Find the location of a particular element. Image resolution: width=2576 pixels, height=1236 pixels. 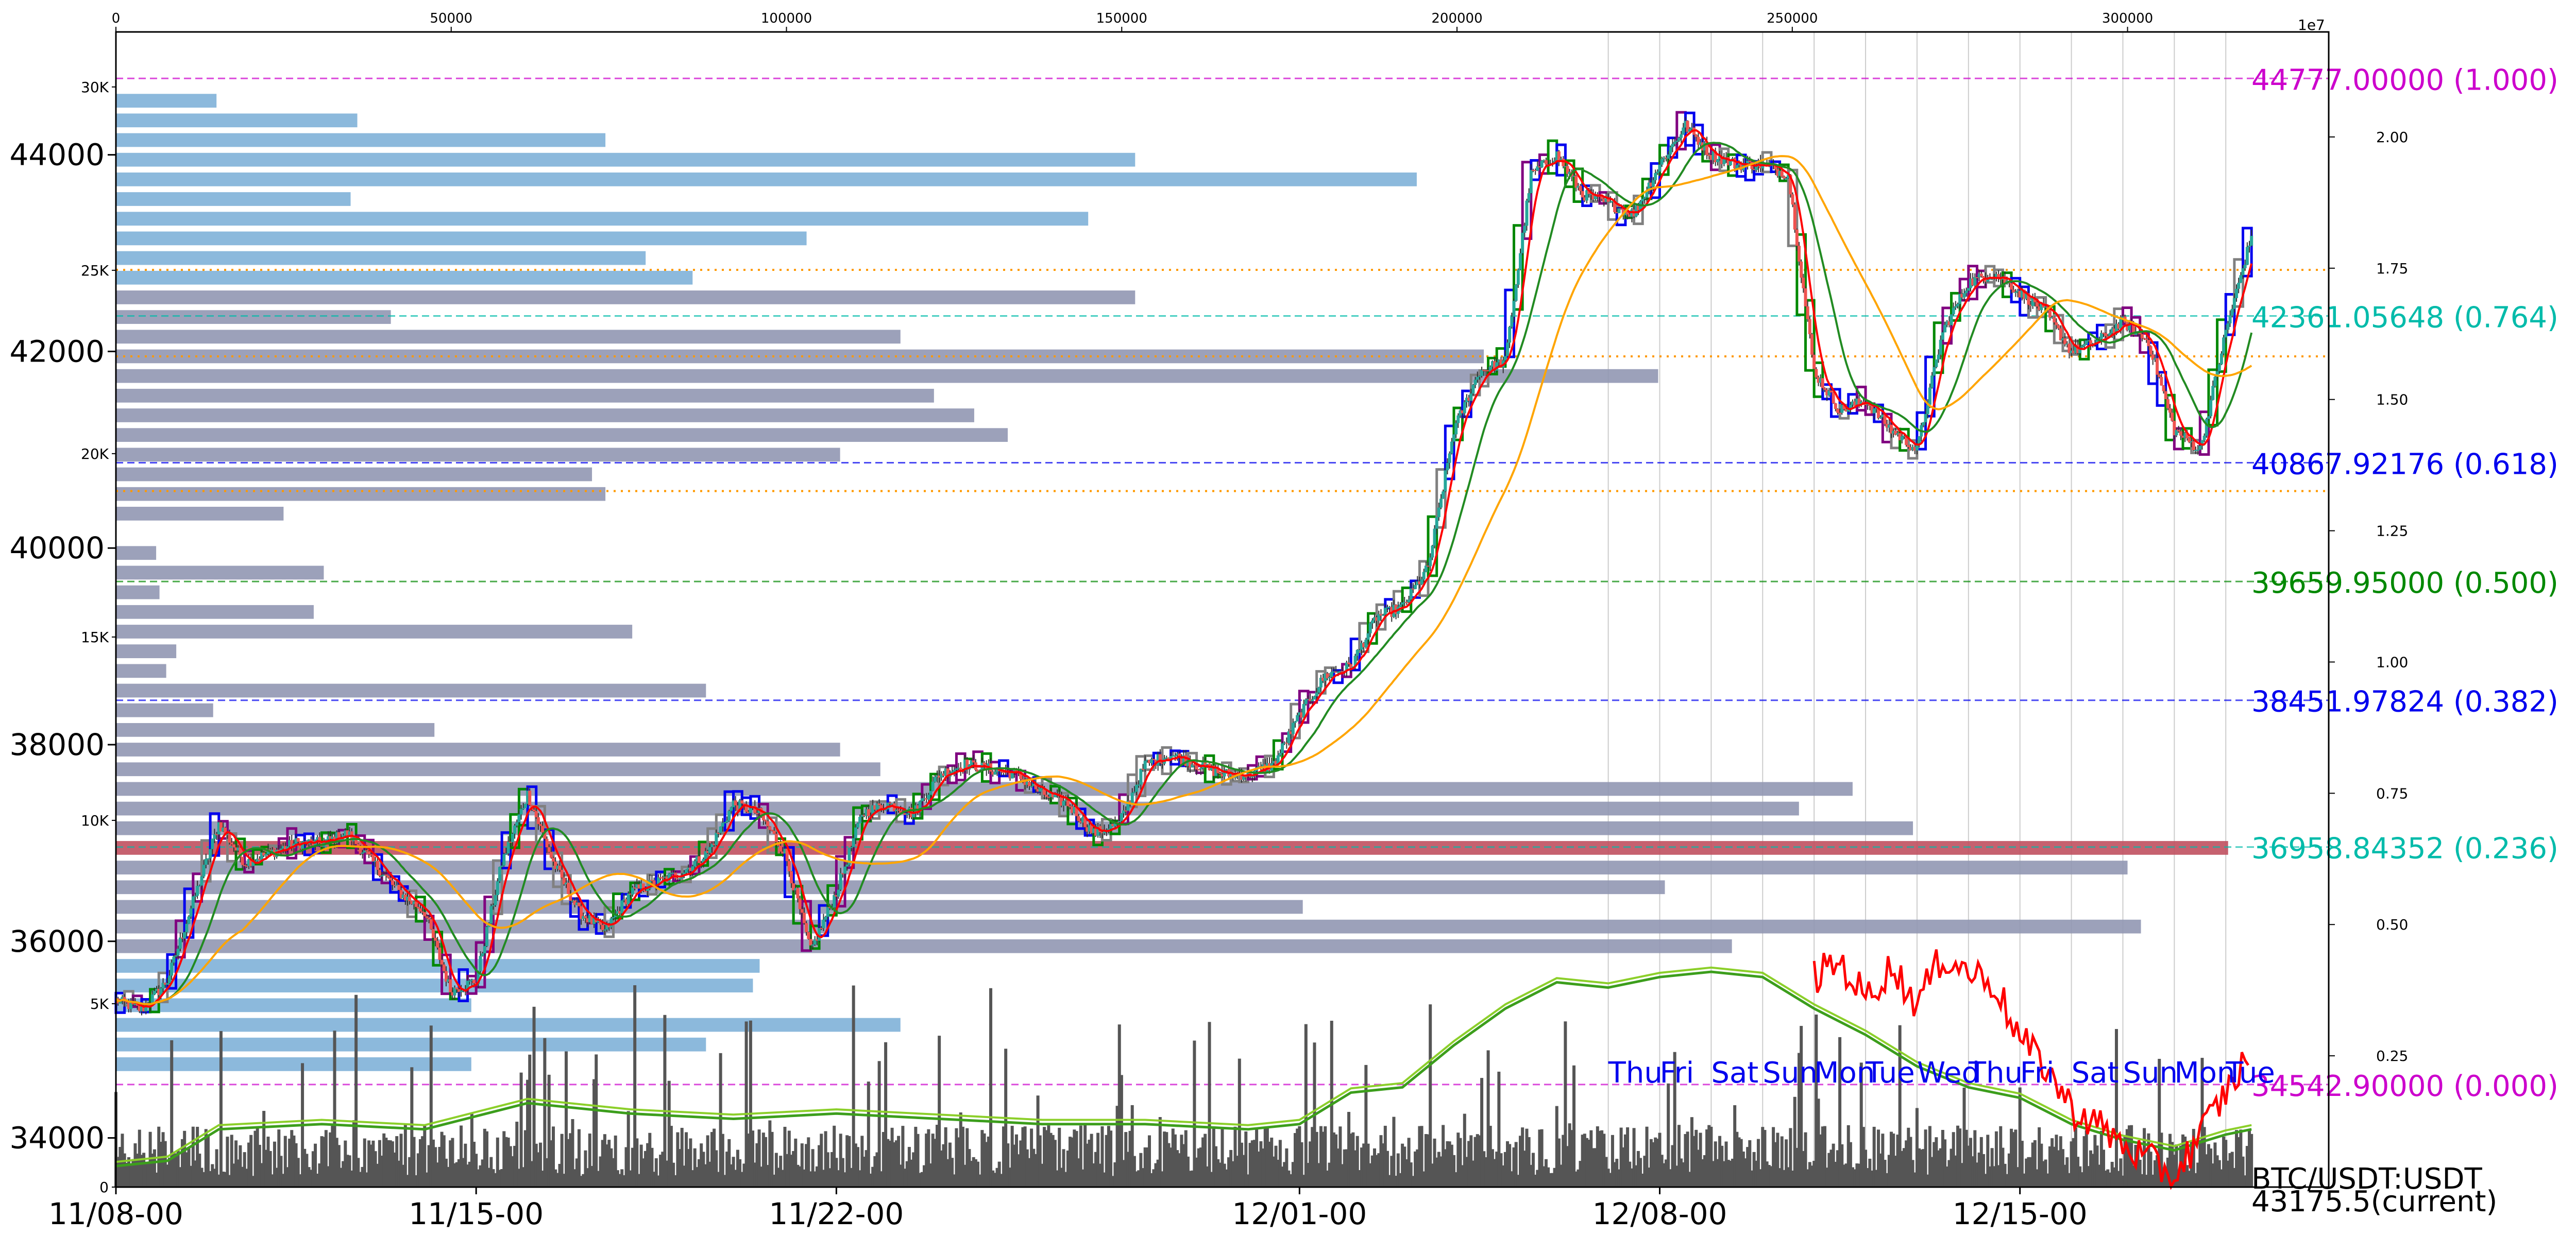

volume-profile-bar is located at coordinates (374, 632).